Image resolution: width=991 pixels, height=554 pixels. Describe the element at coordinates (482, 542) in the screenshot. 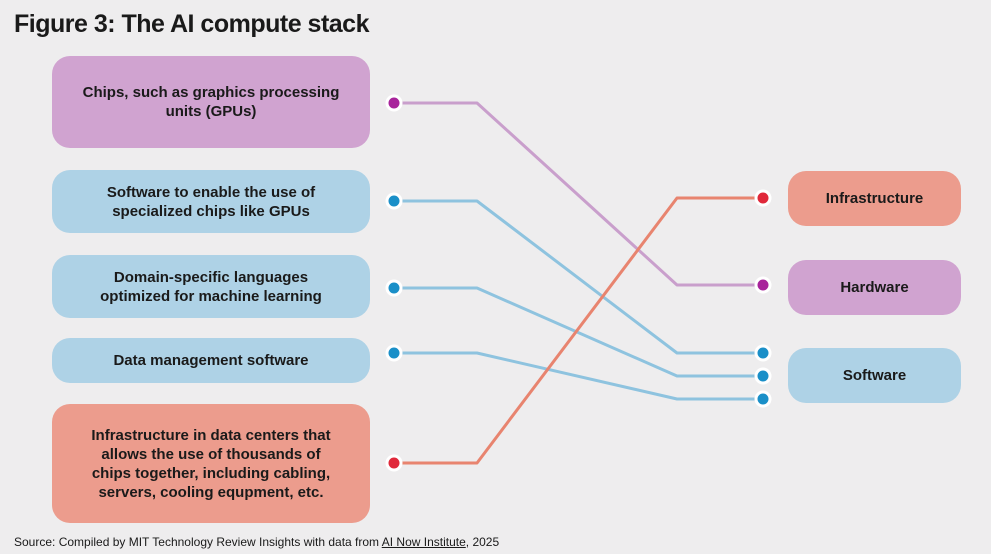

I see `source-suffix: , 2025` at that location.